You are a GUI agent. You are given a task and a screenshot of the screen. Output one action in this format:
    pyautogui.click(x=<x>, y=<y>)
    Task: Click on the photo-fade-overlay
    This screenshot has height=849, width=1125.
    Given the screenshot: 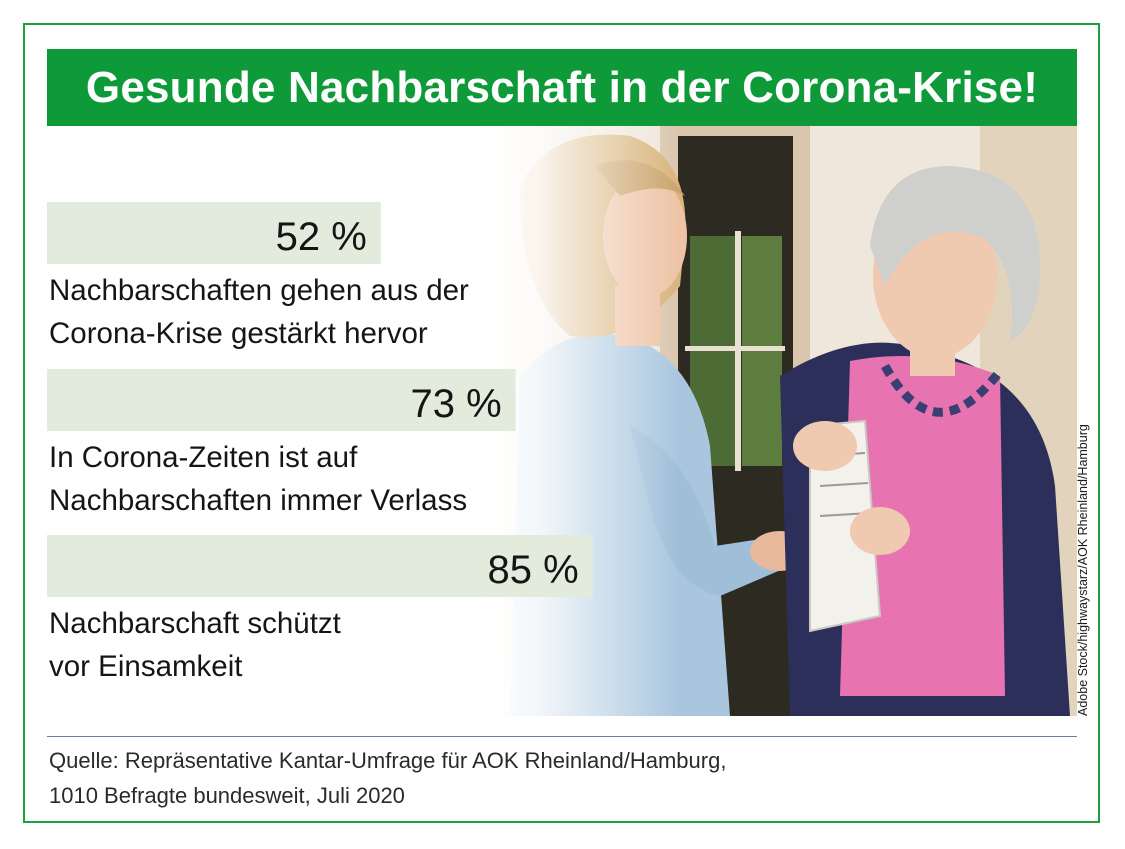 What is the action you would take?
    pyautogui.click(x=580, y=421)
    